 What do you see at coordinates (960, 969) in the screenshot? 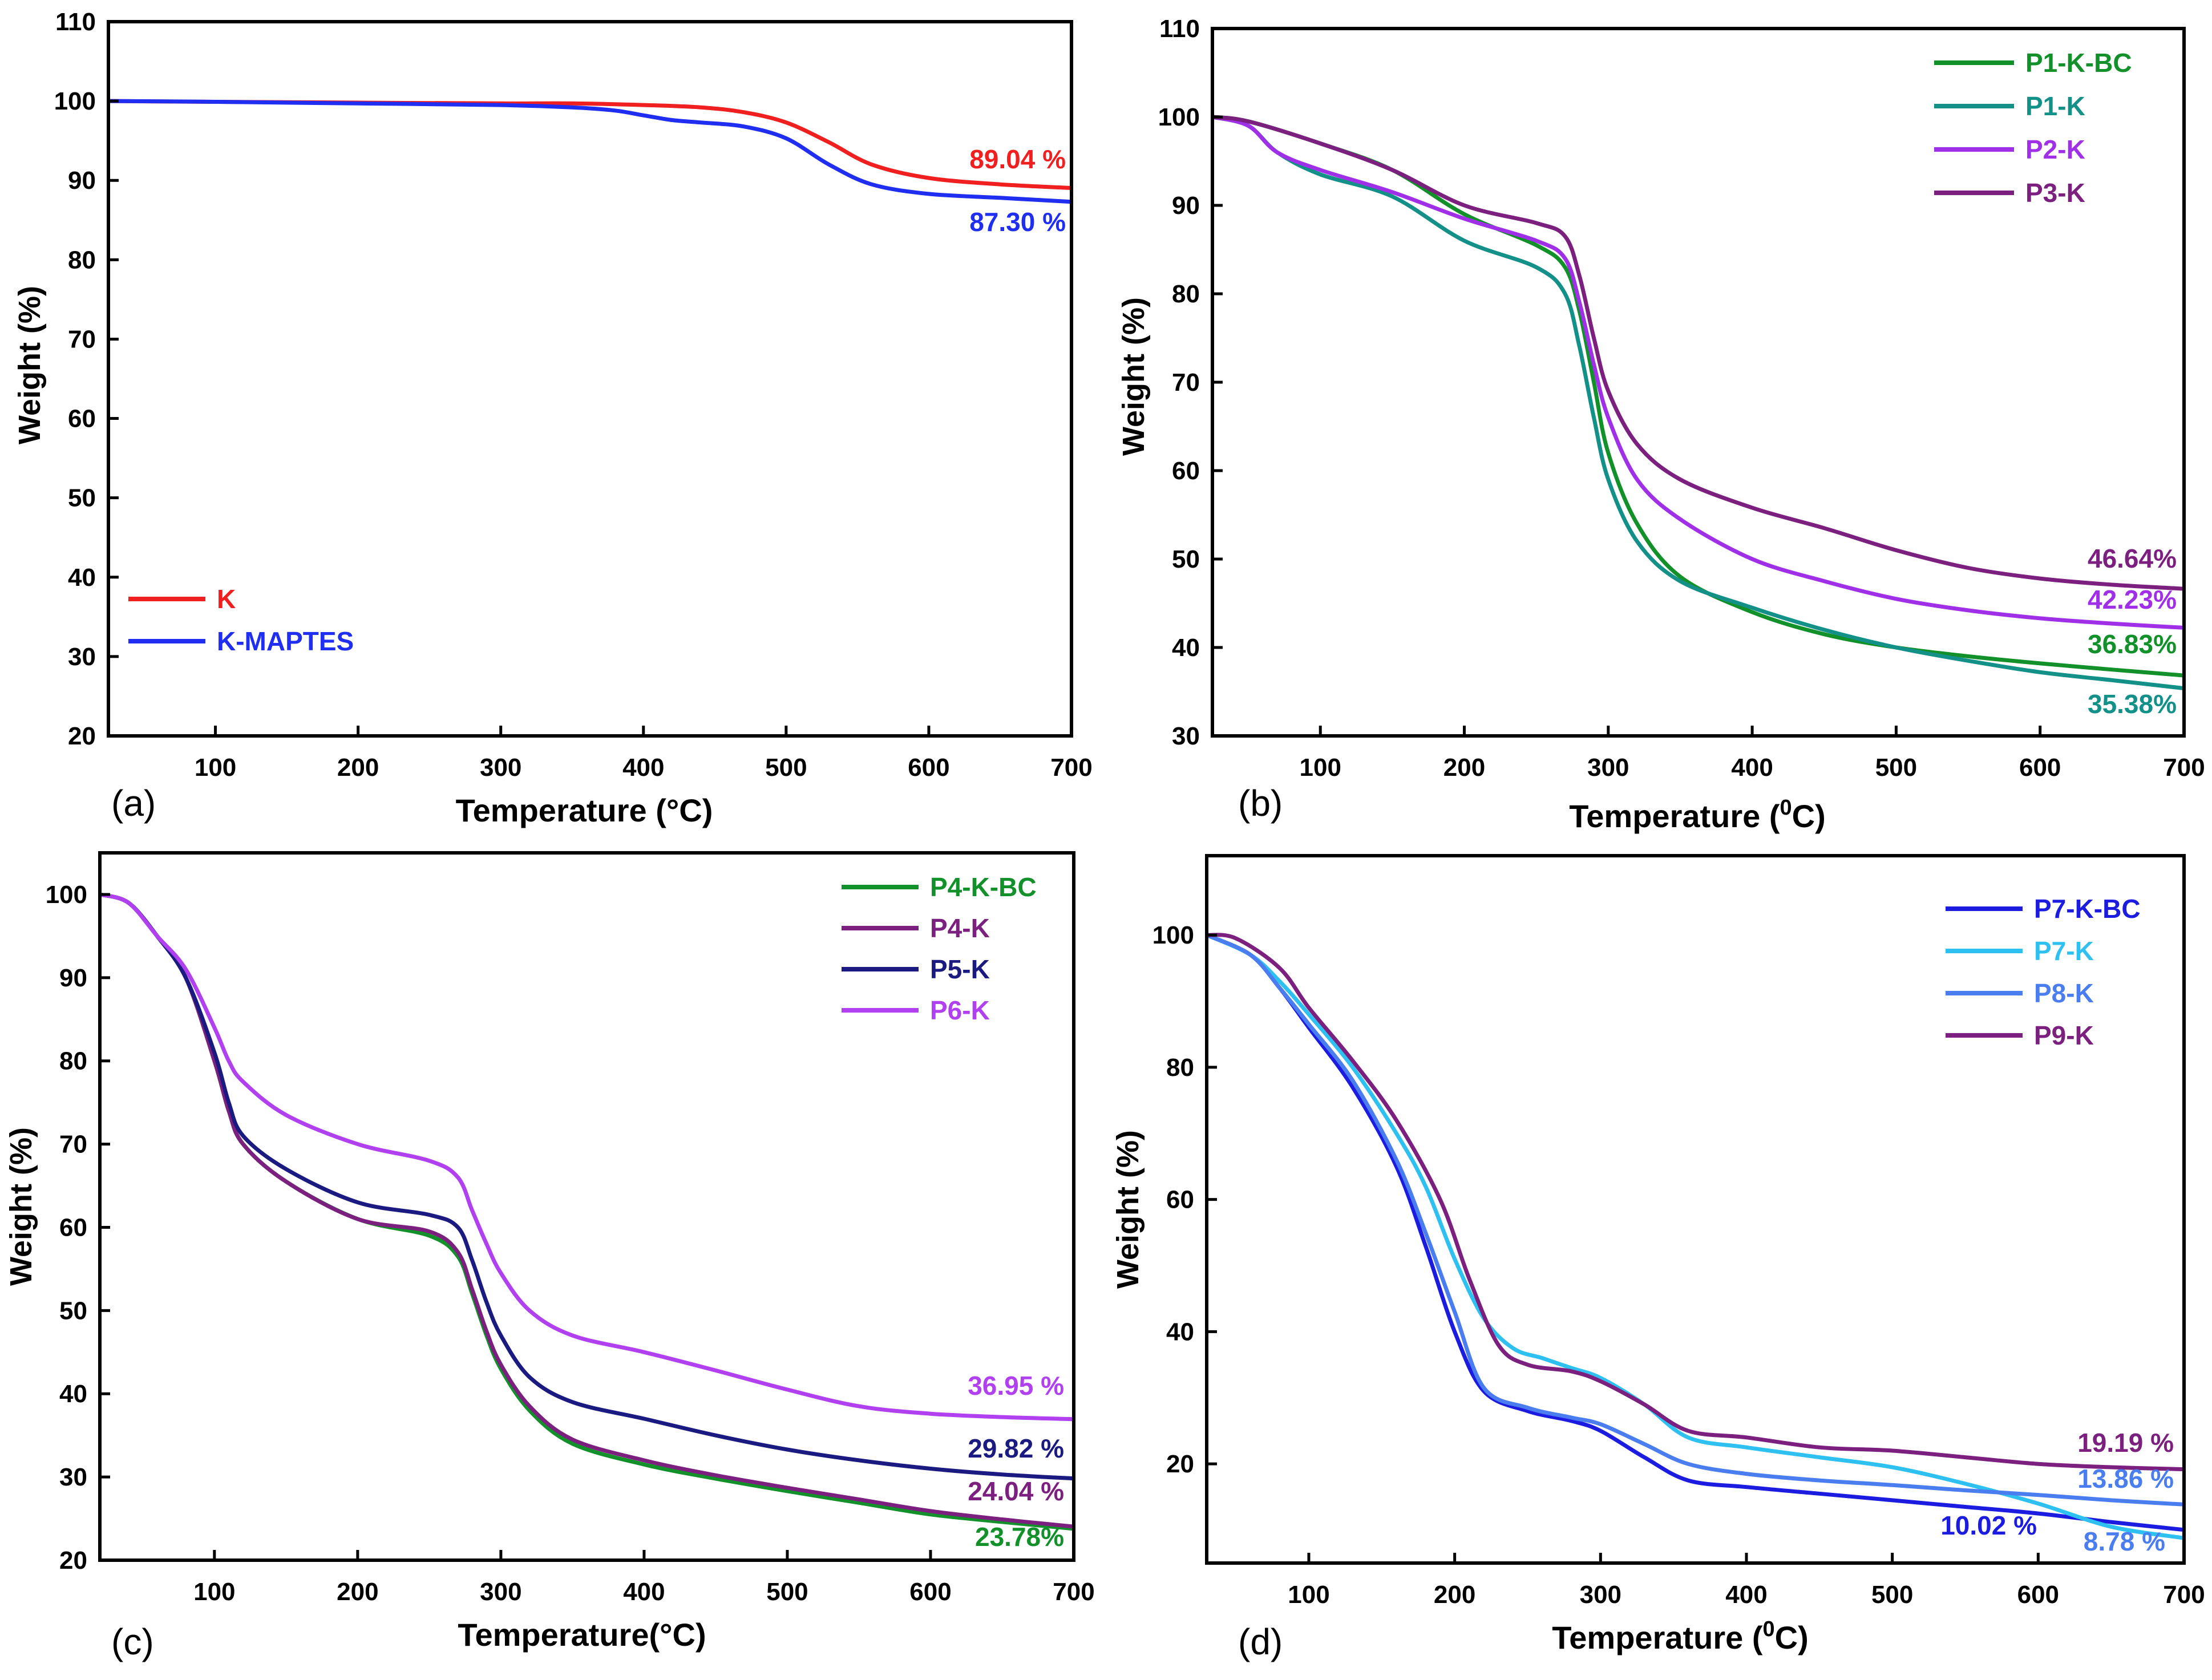
I see `legend-entry: P5-K` at bounding box center [960, 969].